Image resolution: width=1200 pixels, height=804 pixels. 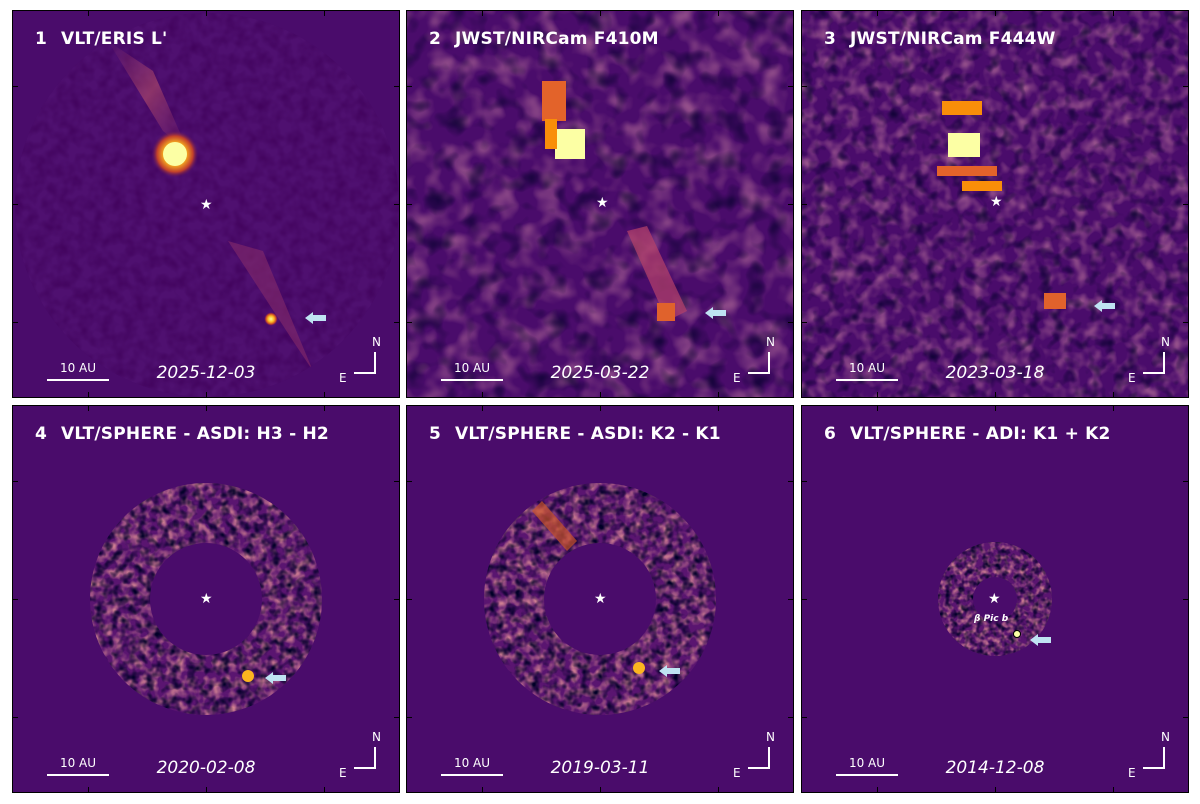 I want to click on observation-date: 2020-02-08, so click(x=206, y=768).